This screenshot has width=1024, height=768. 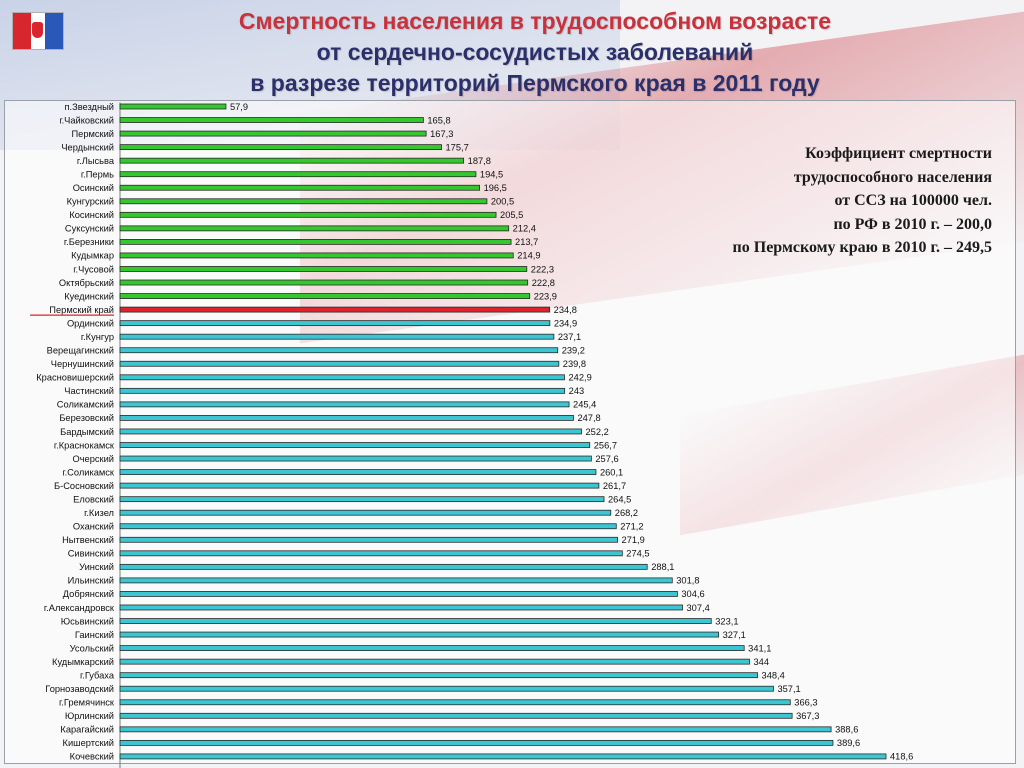 I want to click on category-label: Добрянский, so click(x=88, y=594).